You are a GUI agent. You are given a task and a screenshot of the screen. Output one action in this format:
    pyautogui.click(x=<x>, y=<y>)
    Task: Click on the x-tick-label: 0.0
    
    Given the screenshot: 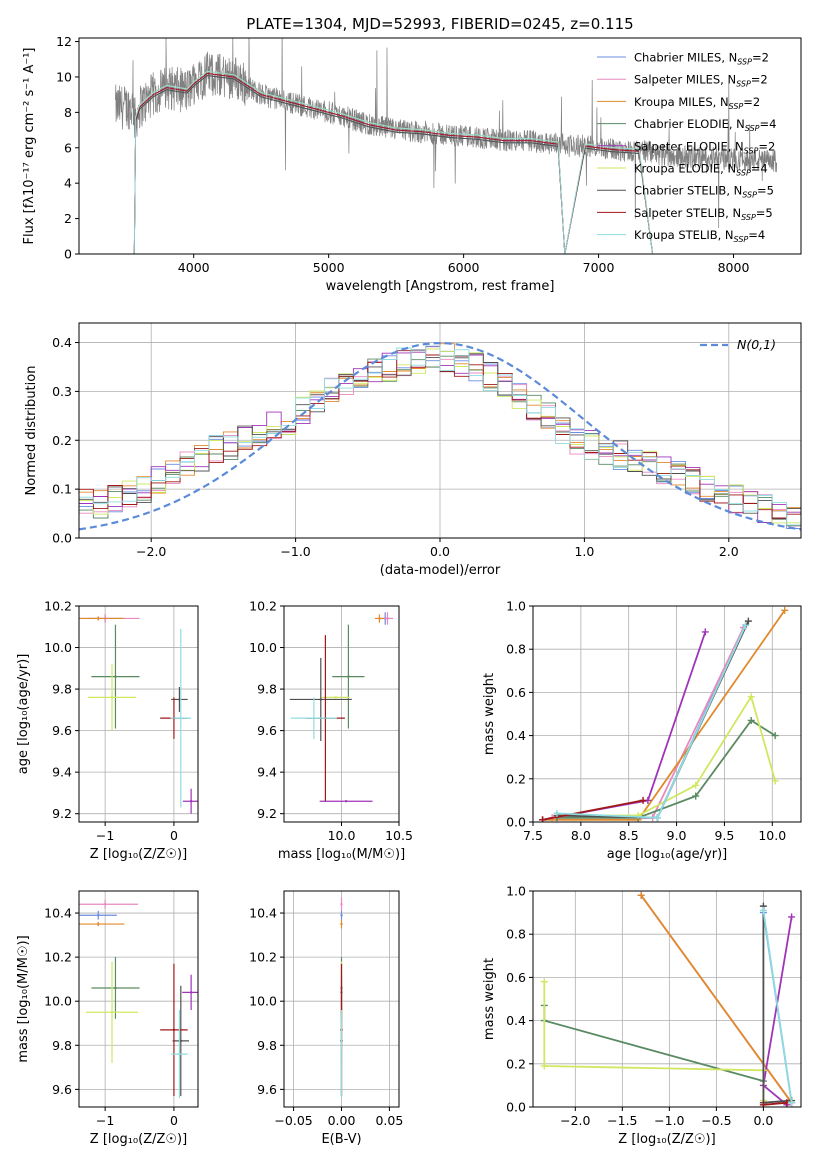 What is the action you would take?
    pyautogui.click(x=440, y=551)
    